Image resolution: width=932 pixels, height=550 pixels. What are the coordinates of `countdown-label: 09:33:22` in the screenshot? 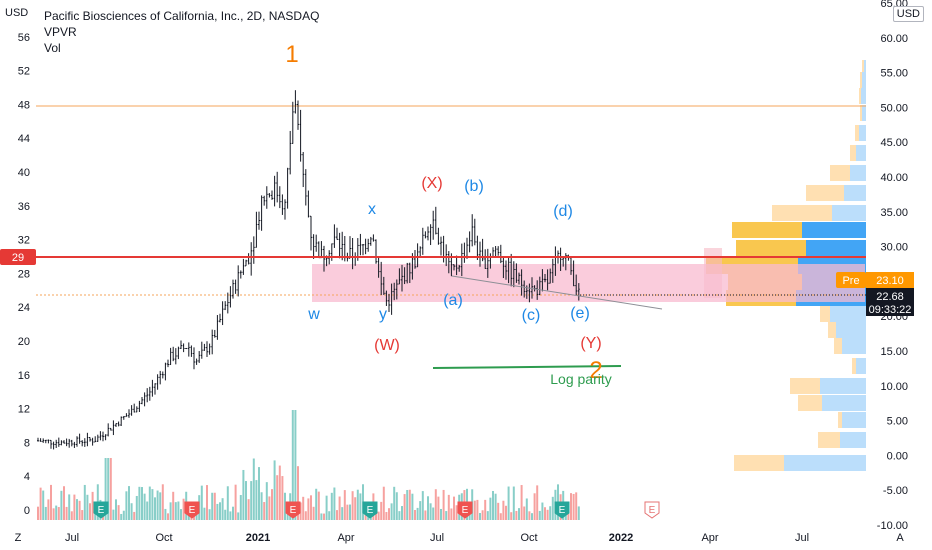 It's located at (890, 310).